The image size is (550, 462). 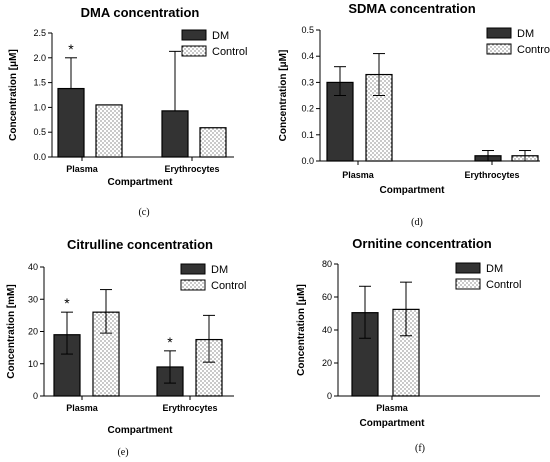 I want to click on y-tick-label: 1.5, so click(x=39, y=83).